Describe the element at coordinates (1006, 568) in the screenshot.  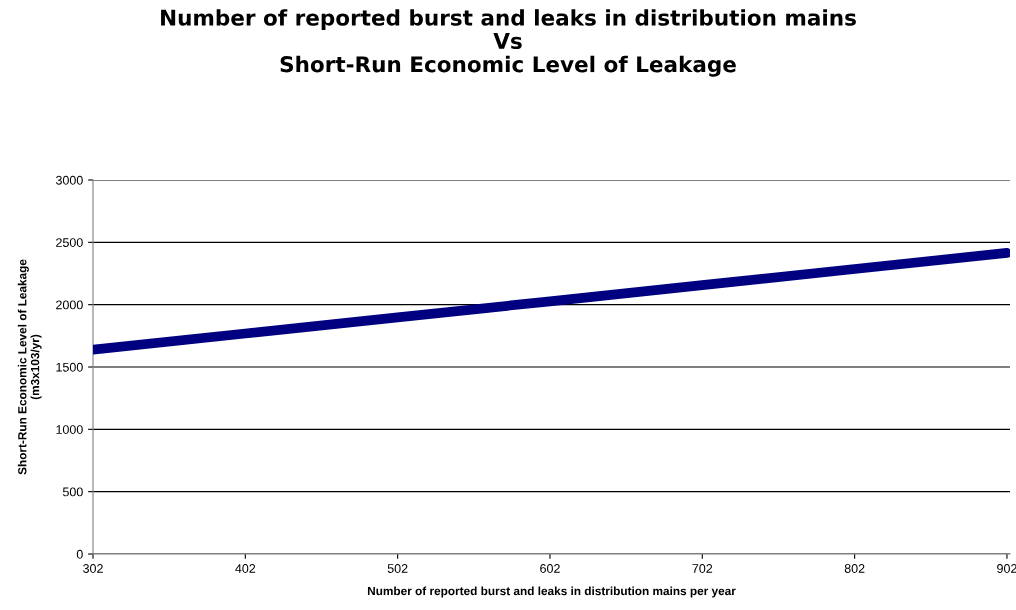
I see `x-tick-label: 902` at that location.